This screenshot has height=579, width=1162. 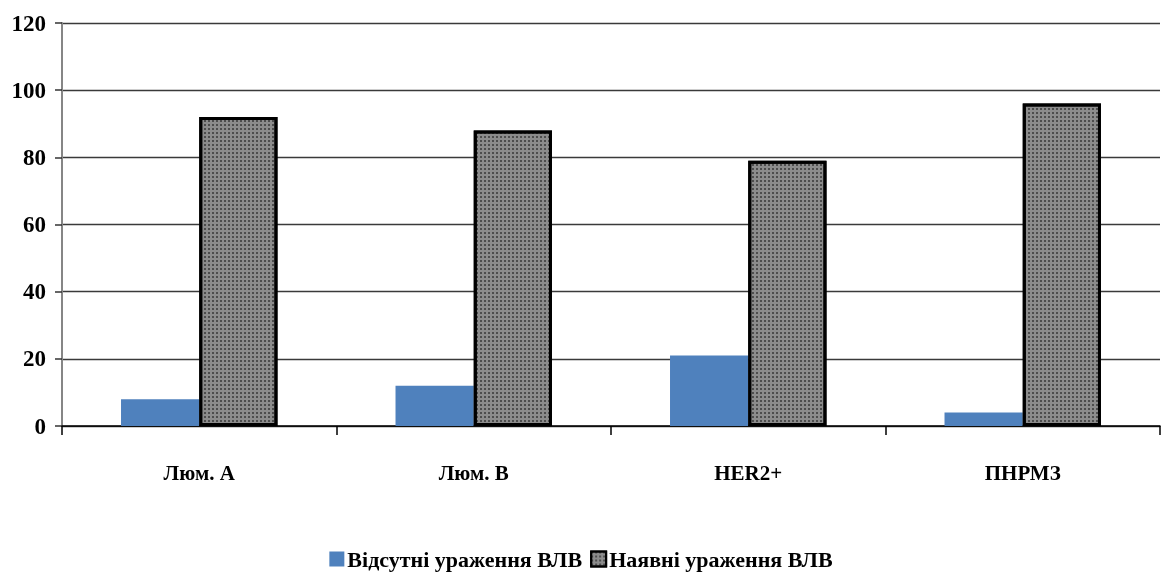 What do you see at coordinates (34, 292) in the screenshot?
I see `y-tick-label: 40` at bounding box center [34, 292].